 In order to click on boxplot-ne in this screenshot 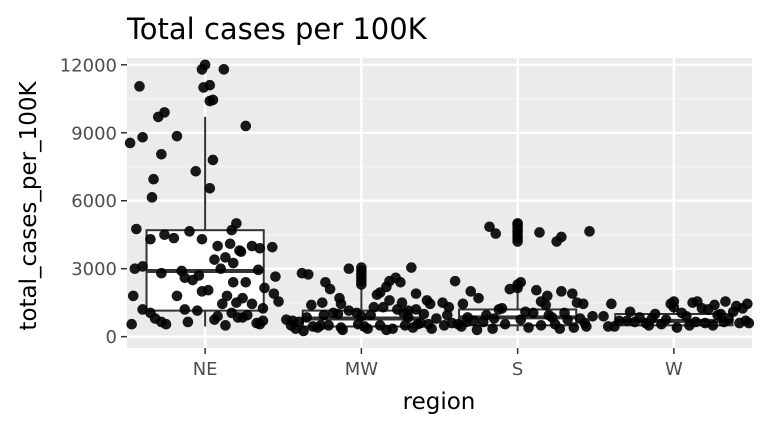, I will do `click(205, 221)`.